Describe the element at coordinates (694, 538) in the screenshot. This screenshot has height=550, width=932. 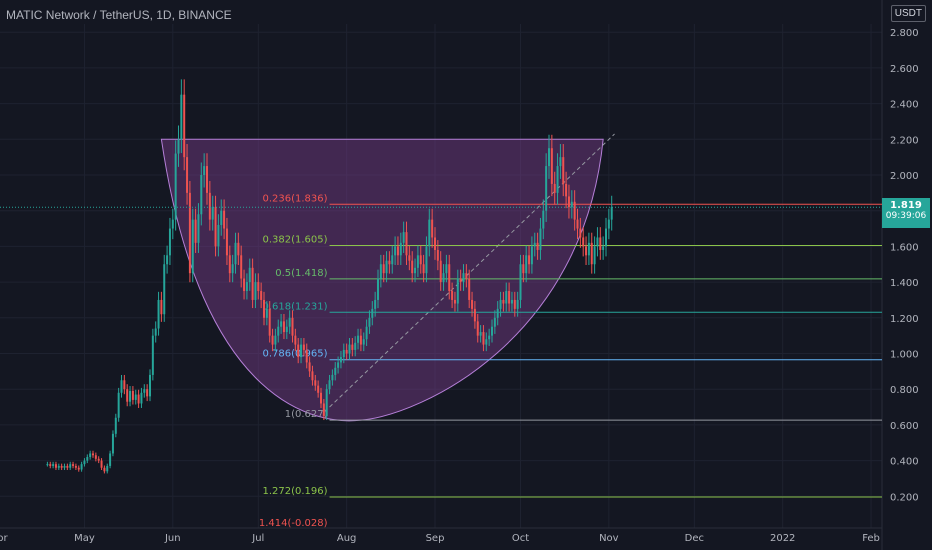
I see `x-tick-label: Dec` at that location.